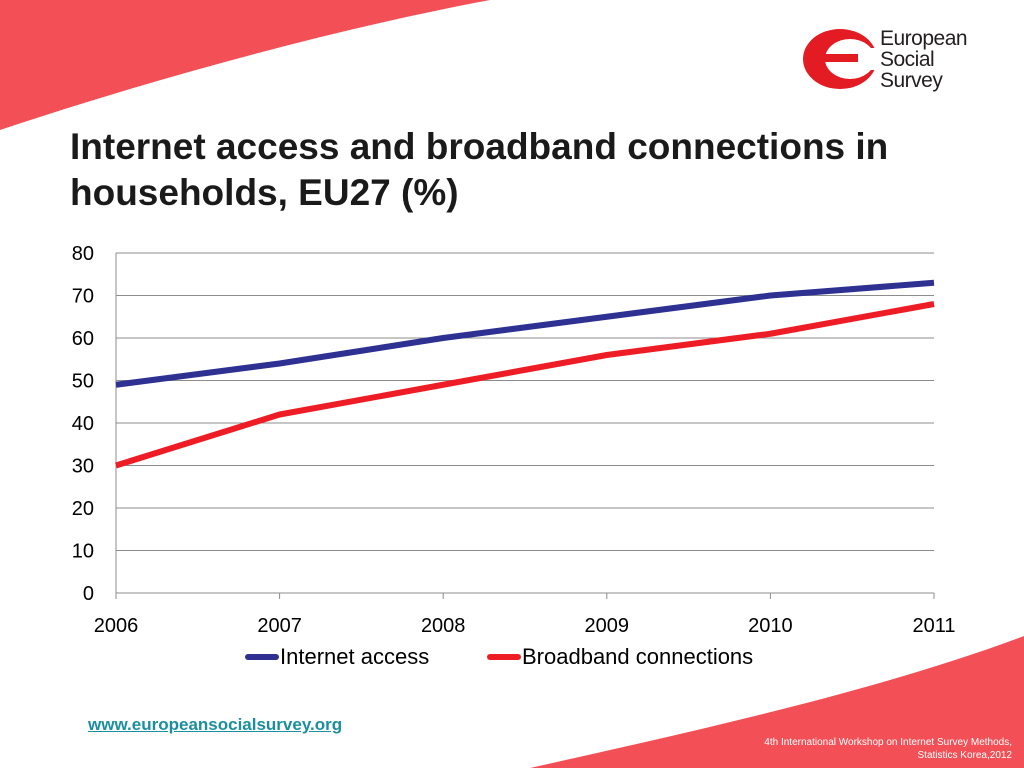 Image resolution: width=1024 pixels, height=768 pixels. Describe the element at coordinates (83, 339) in the screenshot. I see `y-tick-label-6: 60` at that location.